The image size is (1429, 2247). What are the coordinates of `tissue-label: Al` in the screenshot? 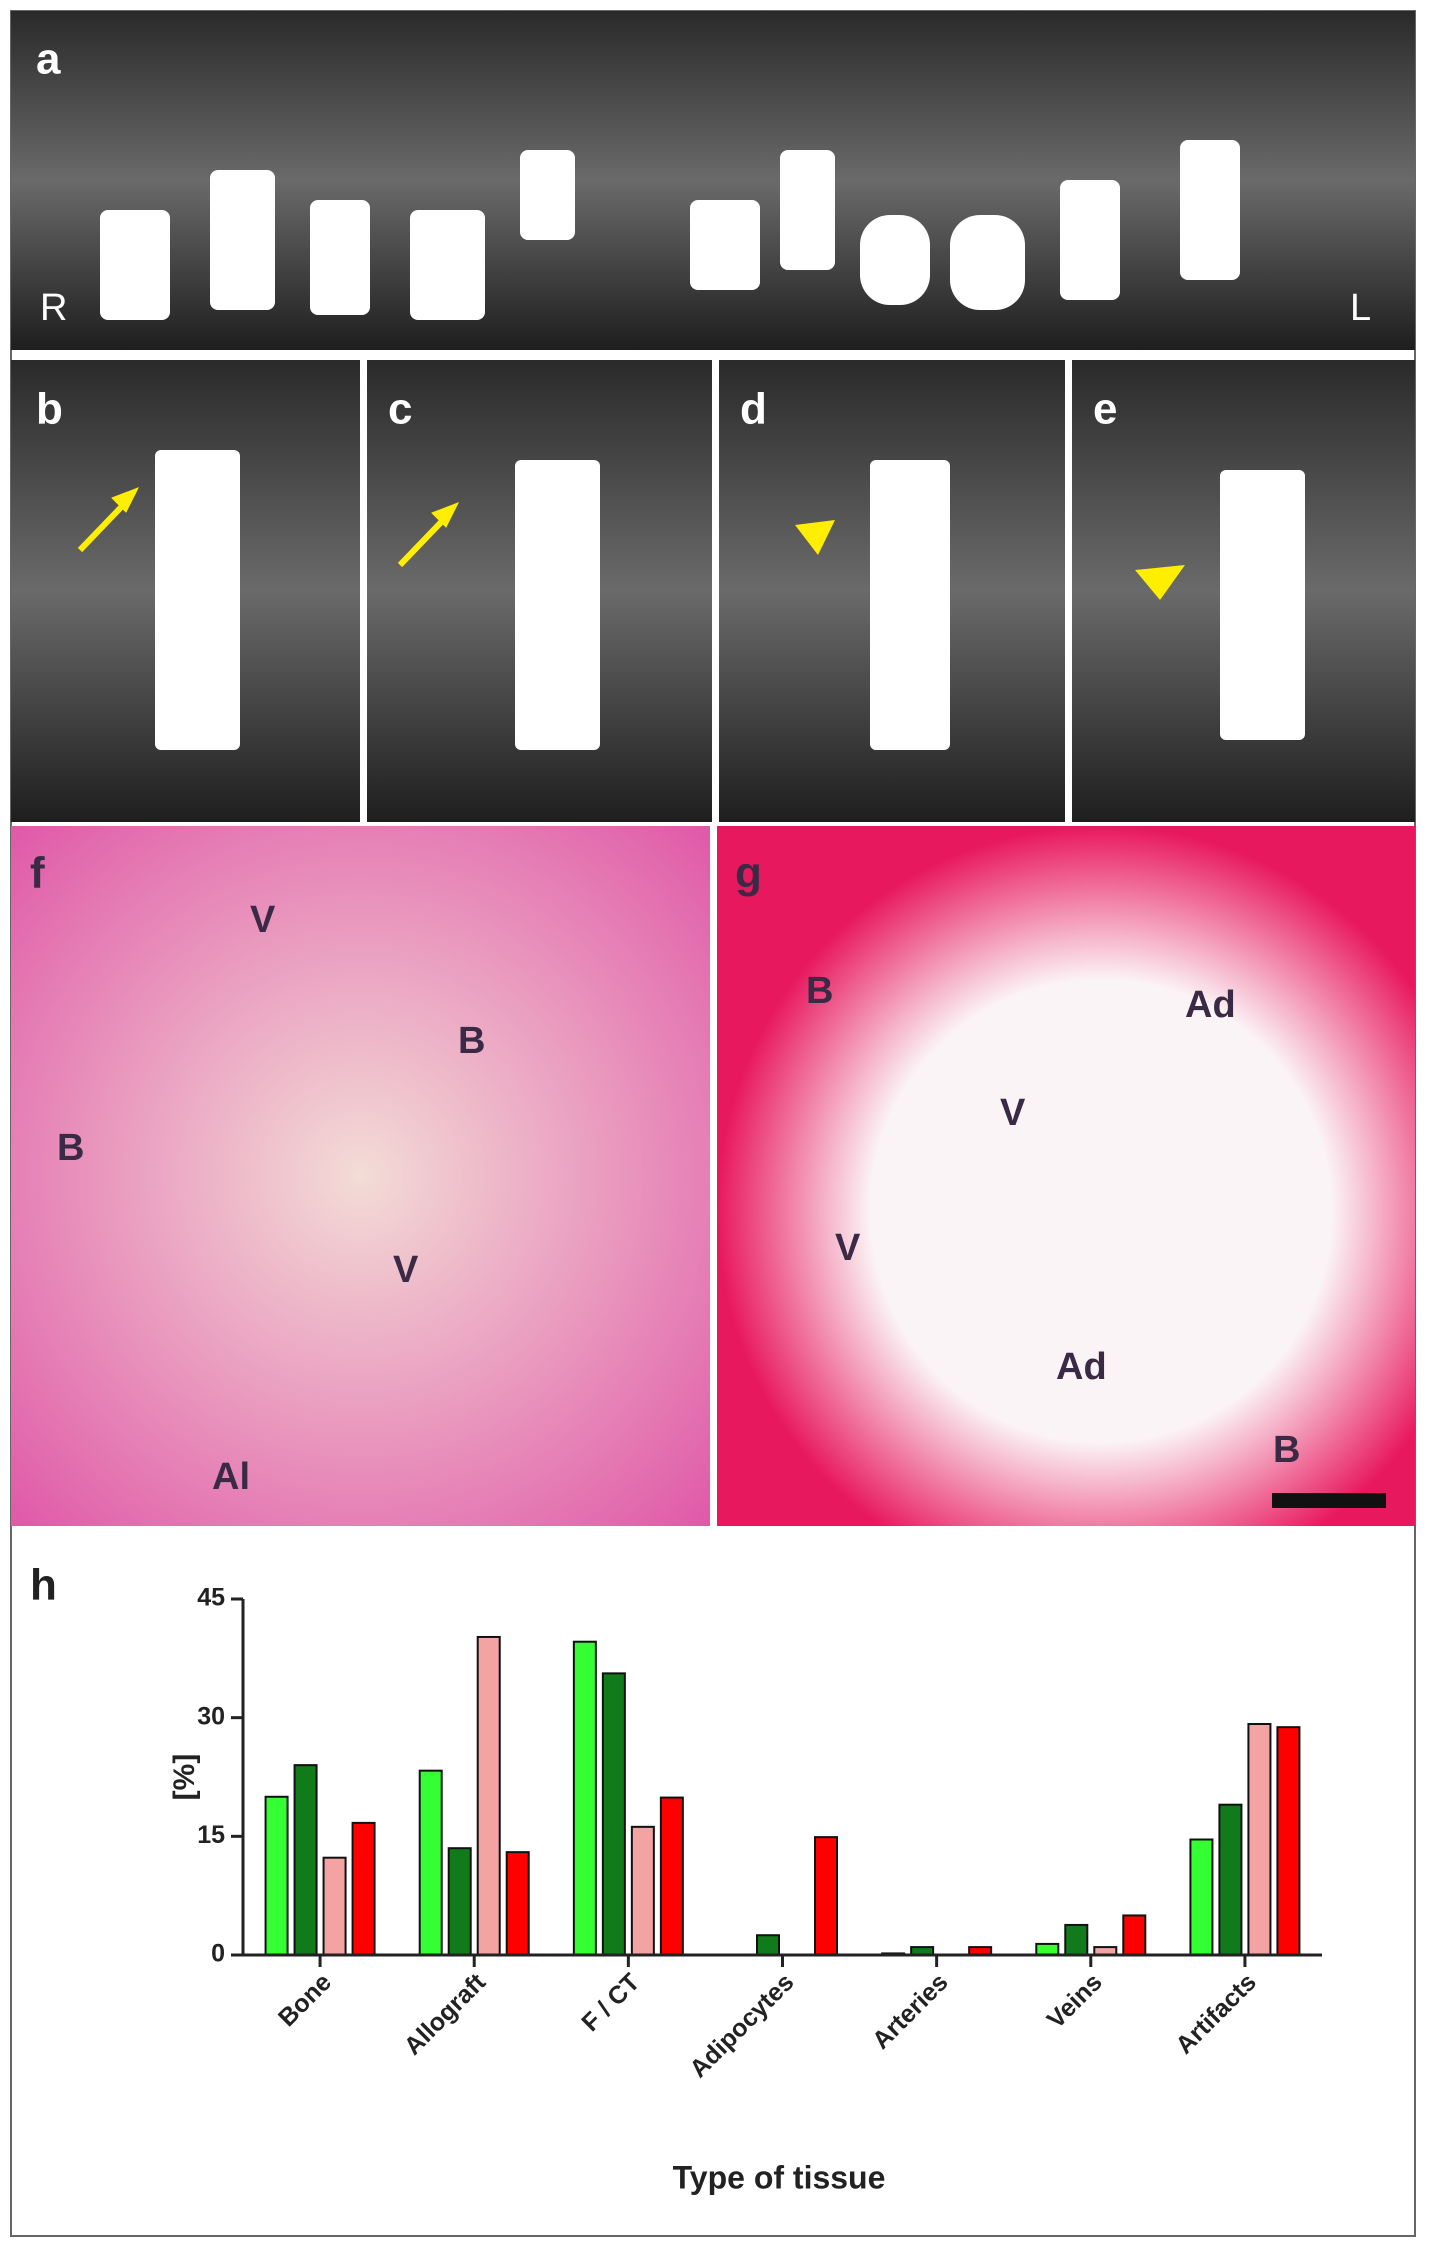 It's located at (231, 1477).